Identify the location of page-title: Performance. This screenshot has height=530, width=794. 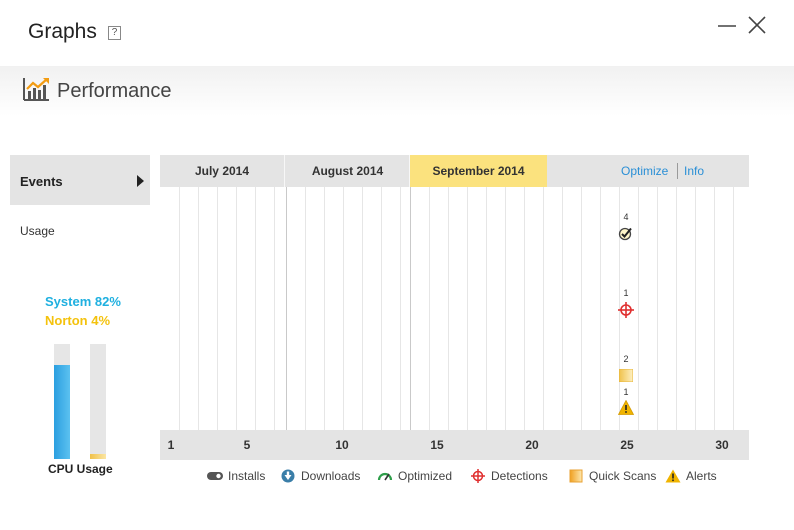
(114, 91).